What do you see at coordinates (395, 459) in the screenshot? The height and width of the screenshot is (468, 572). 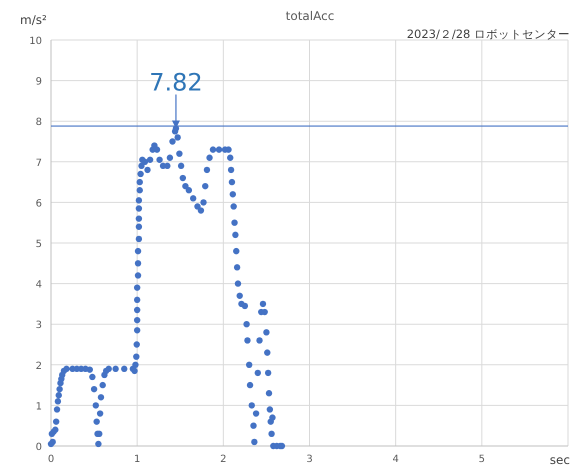 I see `x-tick-label: 4` at bounding box center [395, 459].